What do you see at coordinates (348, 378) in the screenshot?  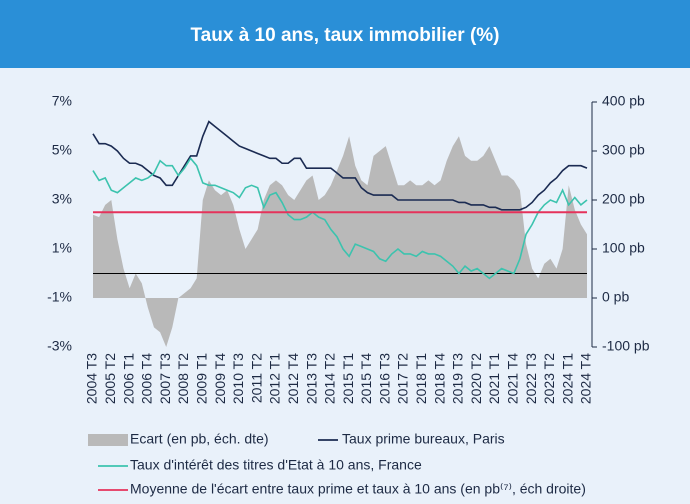 I see `x-tick-label: 2015 T1` at bounding box center [348, 378].